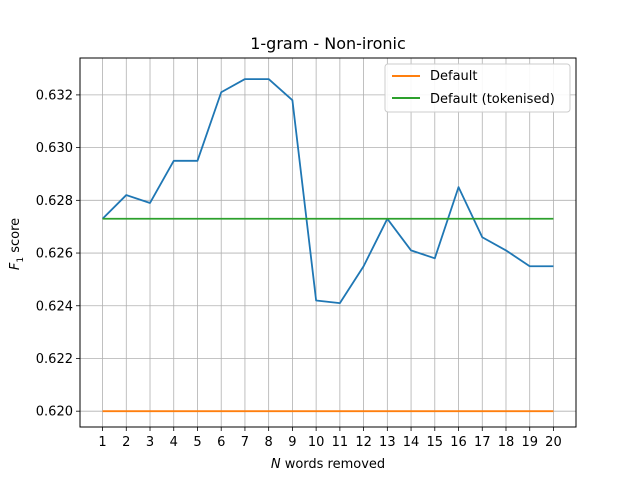 Image resolution: width=640 pixels, height=480 pixels. What do you see at coordinates (54, 359) in the screenshot?
I see `y-tick-label: 0.622` at bounding box center [54, 359].